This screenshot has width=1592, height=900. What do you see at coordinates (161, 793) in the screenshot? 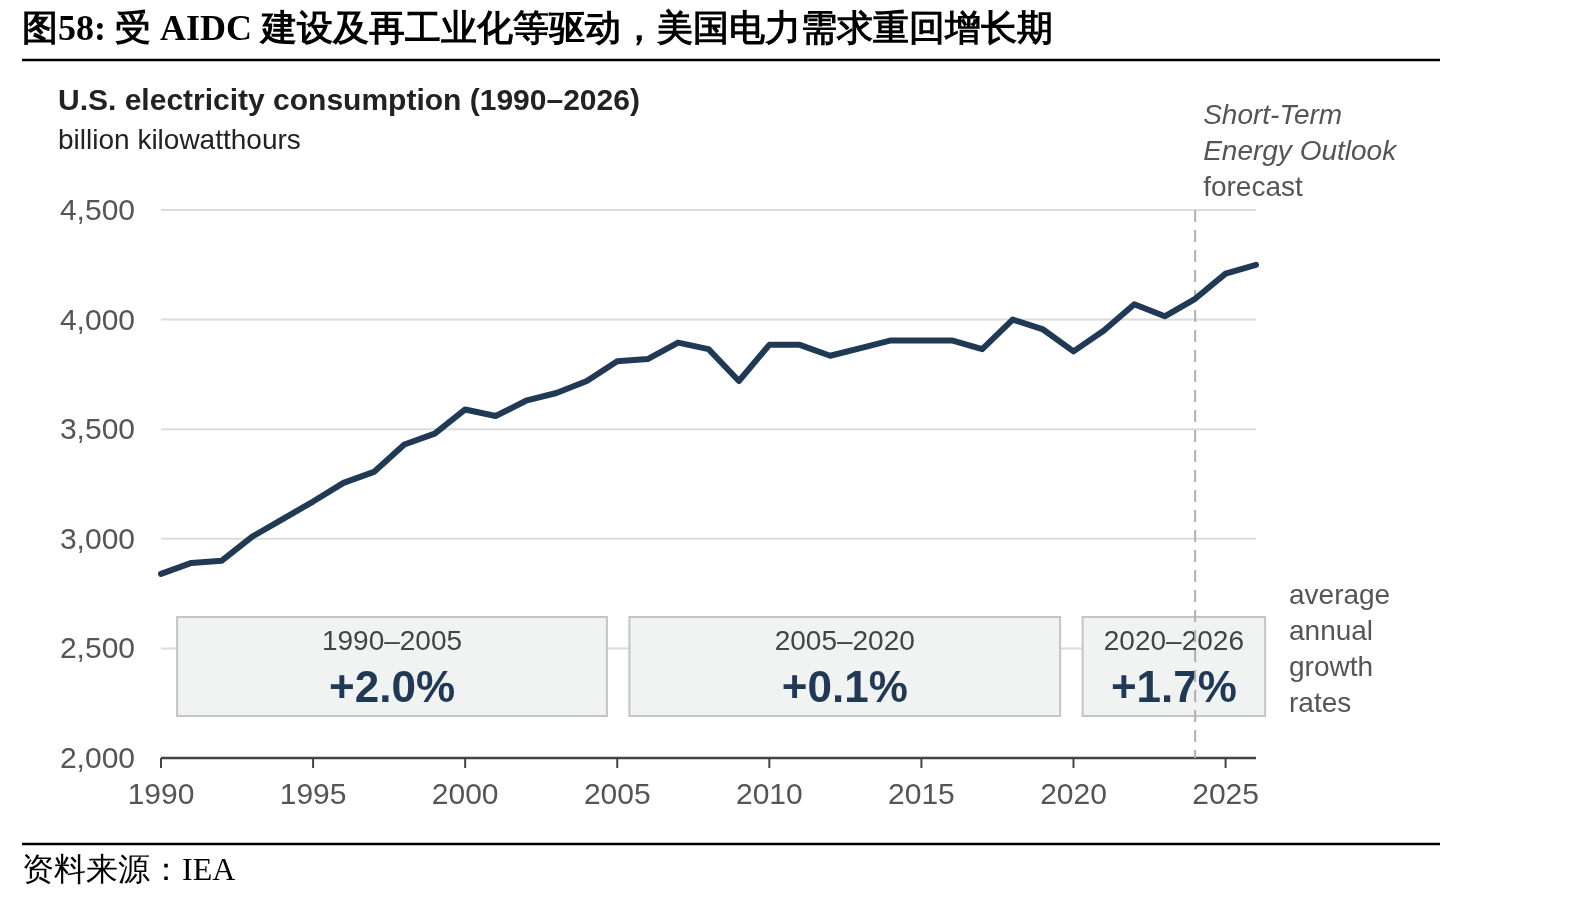
I see `x-tick-label: 1990` at bounding box center [161, 793].